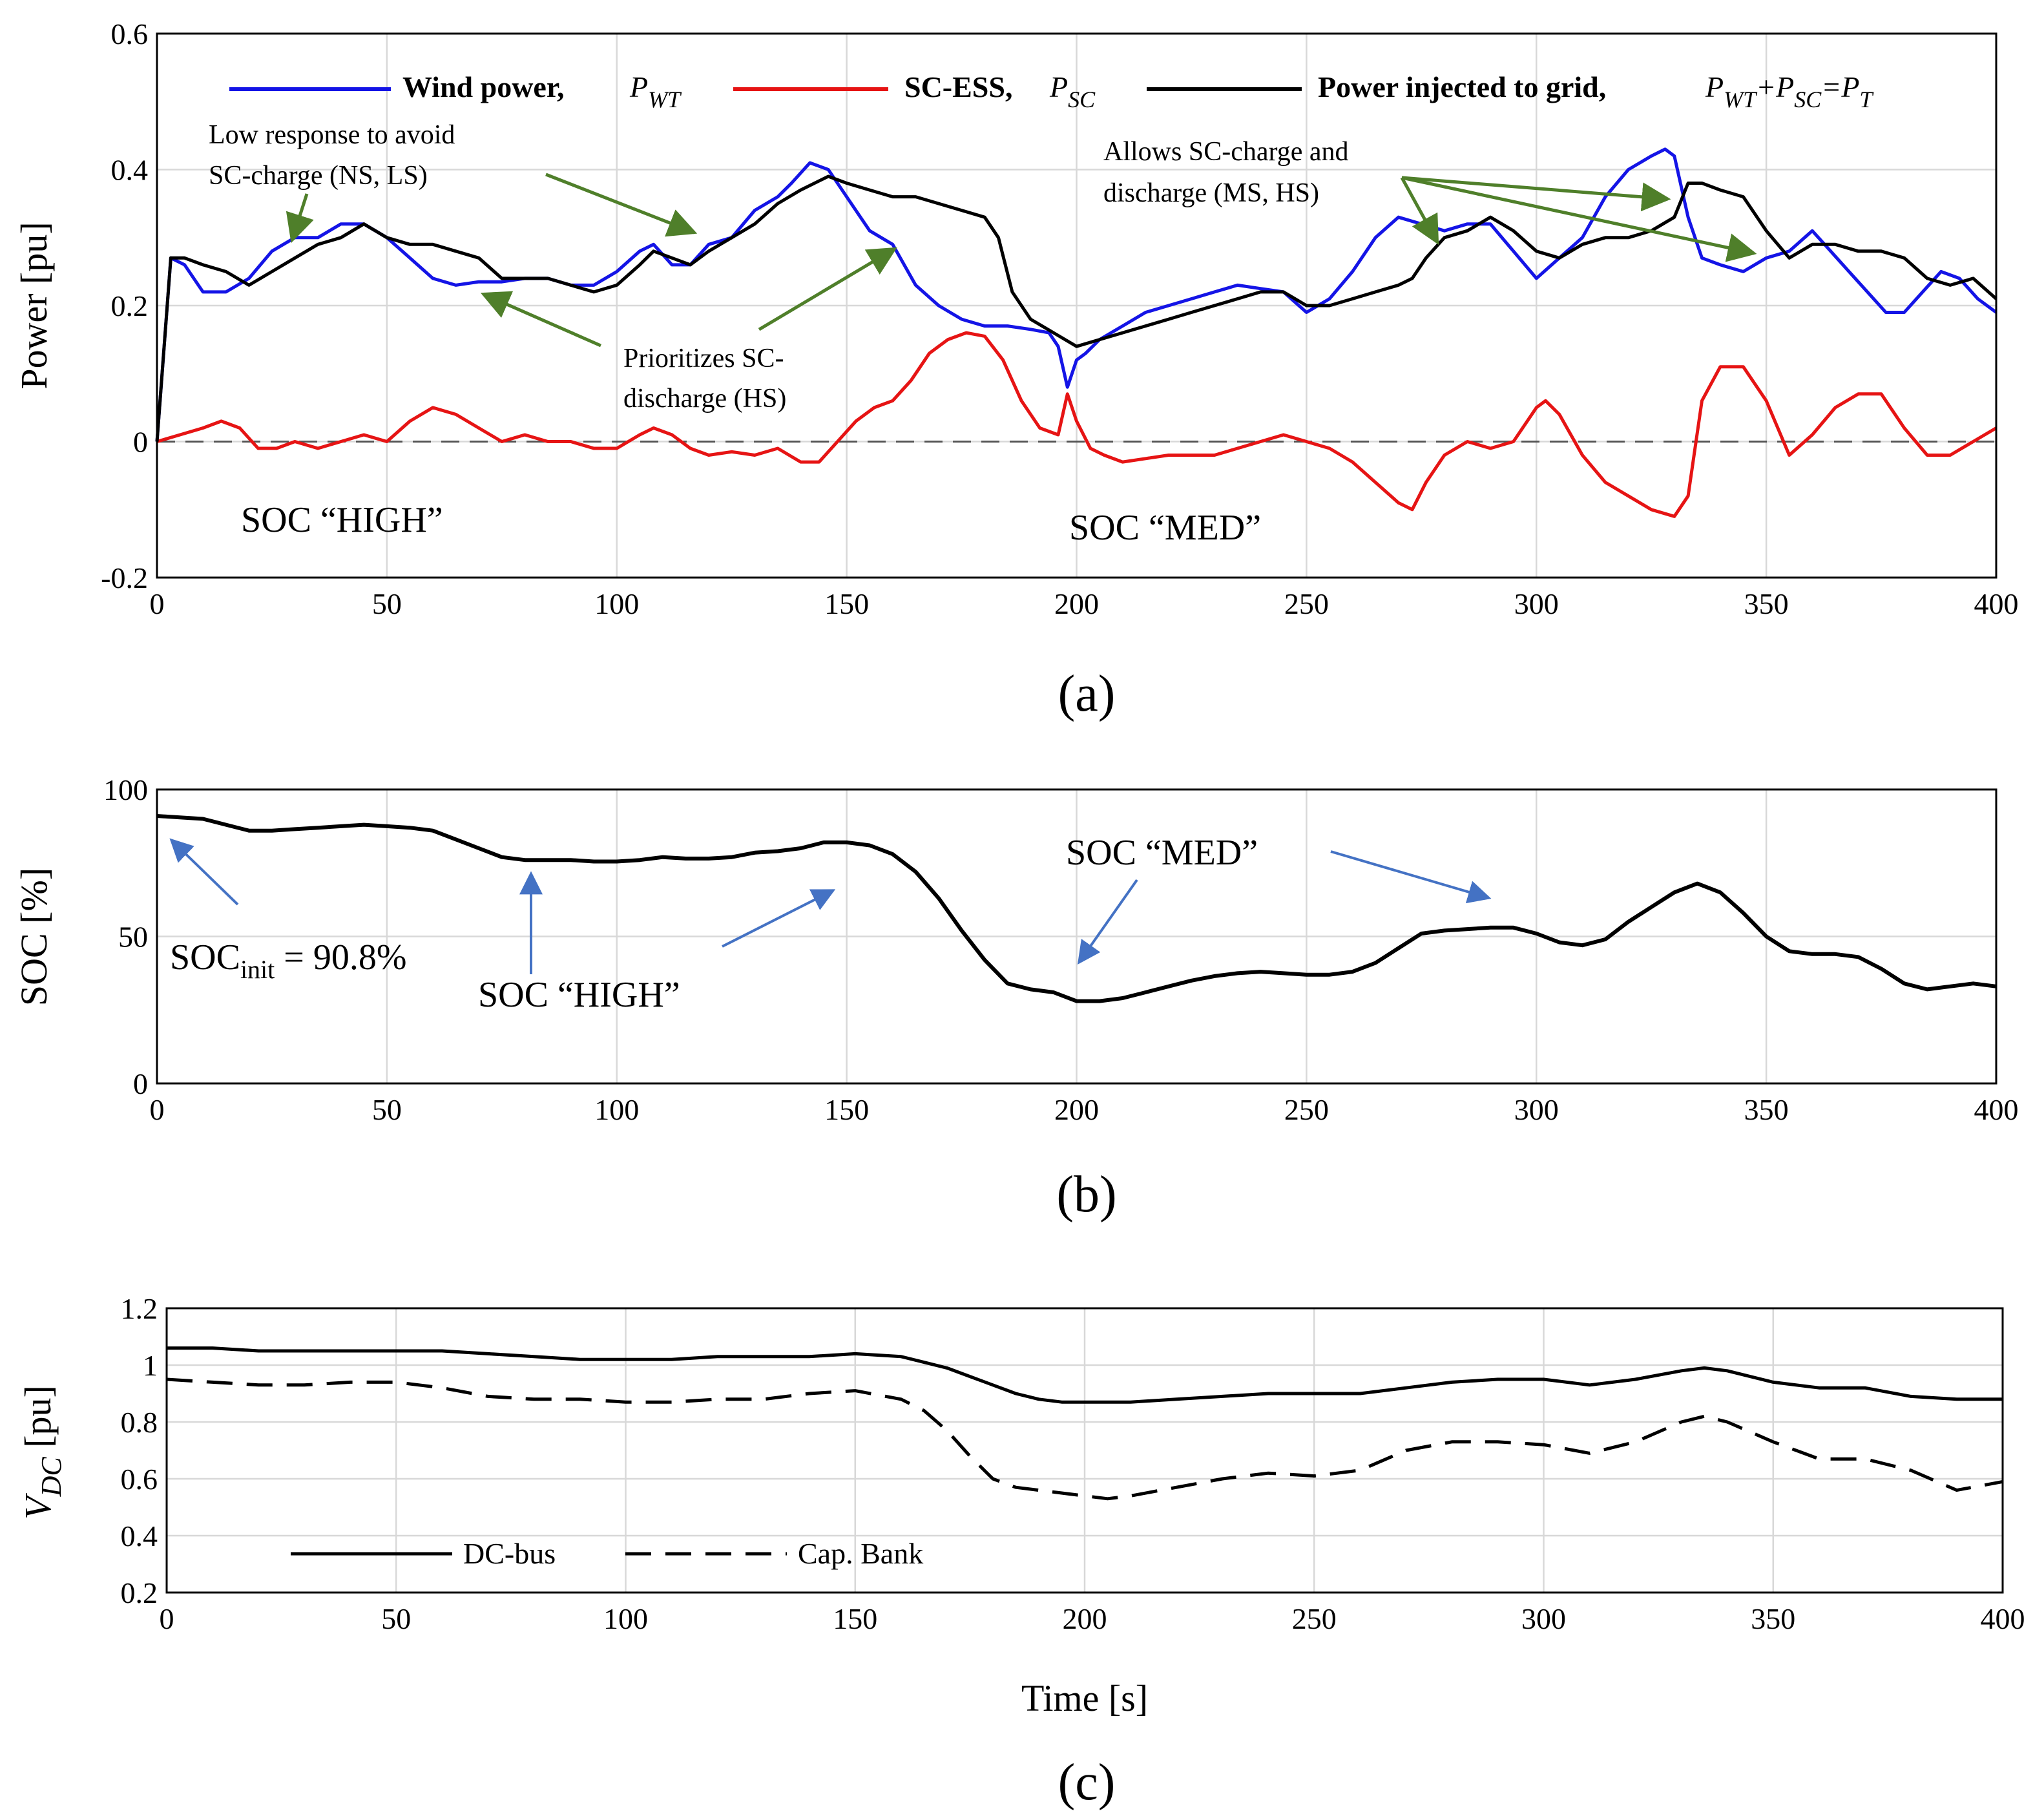 This screenshot has width=2044, height=1818. What do you see at coordinates (1162, 853) in the screenshot?
I see `annot-soc-med-b: SOC “MED”` at bounding box center [1162, 853].